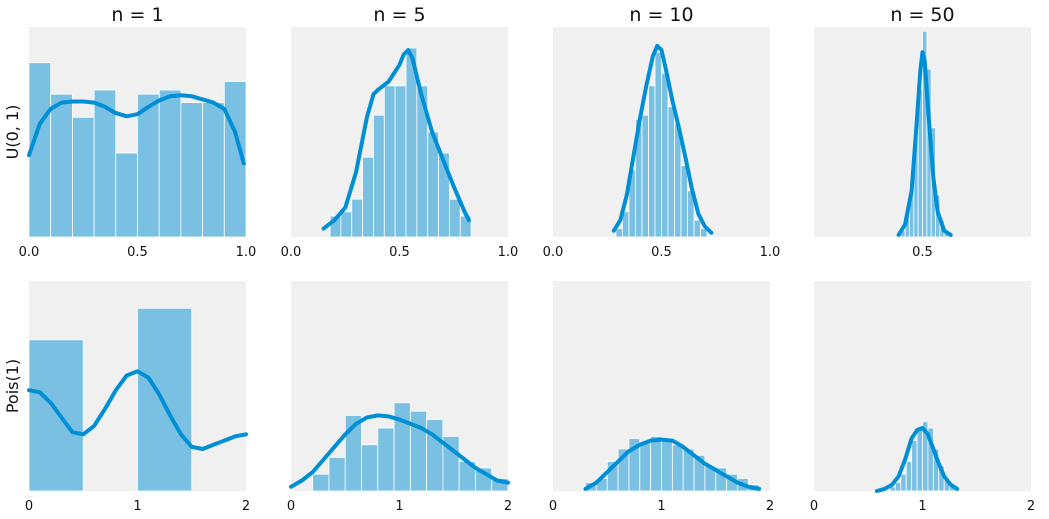 Image resolution: width=1049 pixels, height=519 pixels. What do you see at coordinates (922, 15) in the screenshot?
I see `column-title: n = 50` at bounding box center [922, 15].